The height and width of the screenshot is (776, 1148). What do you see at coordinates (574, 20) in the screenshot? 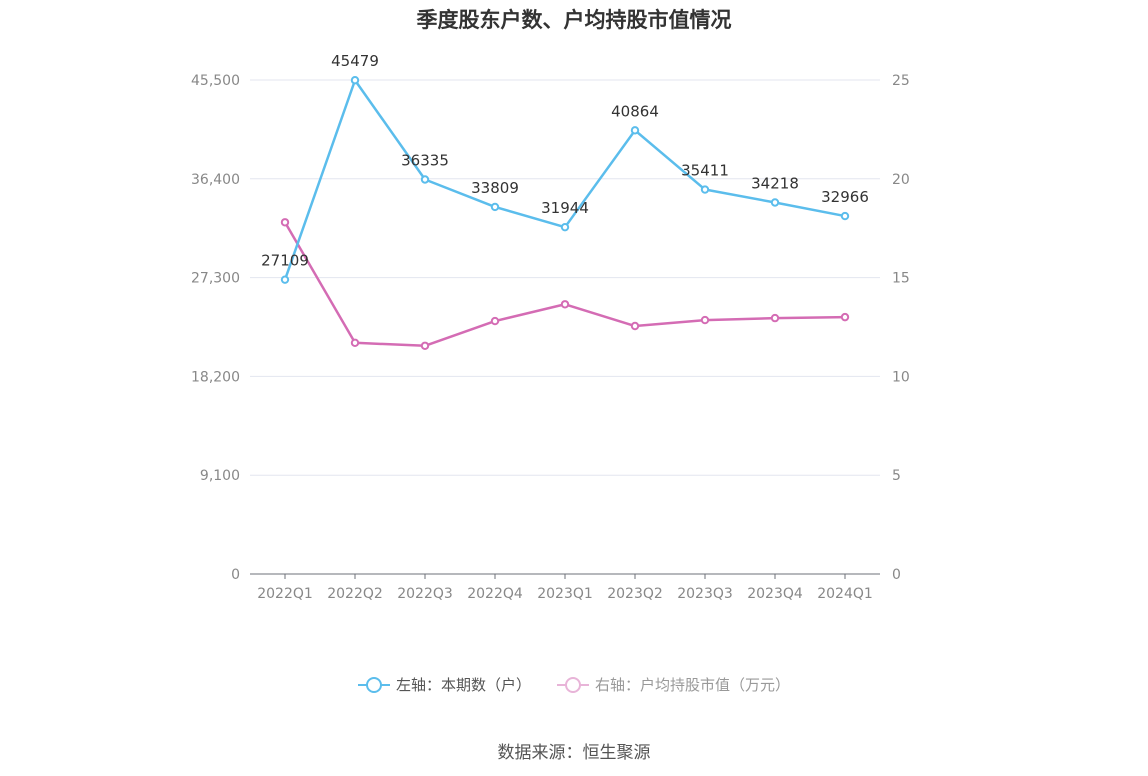
I see `chart-title: 季度股东户数、户均持股市值情况` at bounding box center [574, 20].